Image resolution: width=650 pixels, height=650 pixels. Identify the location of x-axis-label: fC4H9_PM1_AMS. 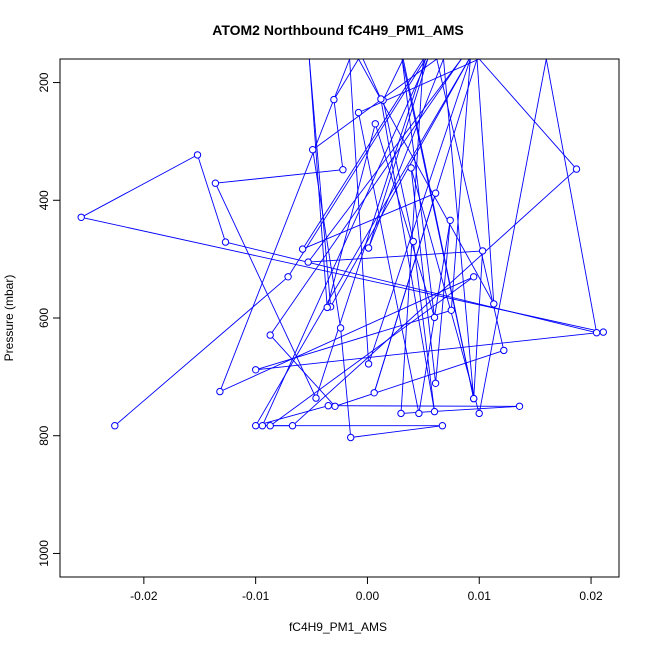
(338, 627).